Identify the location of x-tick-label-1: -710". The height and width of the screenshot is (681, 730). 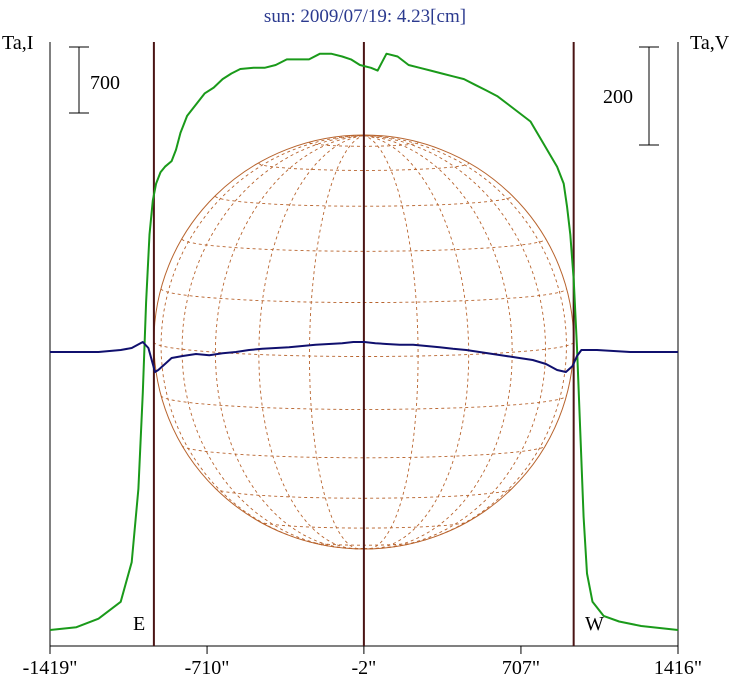
(207, 668).